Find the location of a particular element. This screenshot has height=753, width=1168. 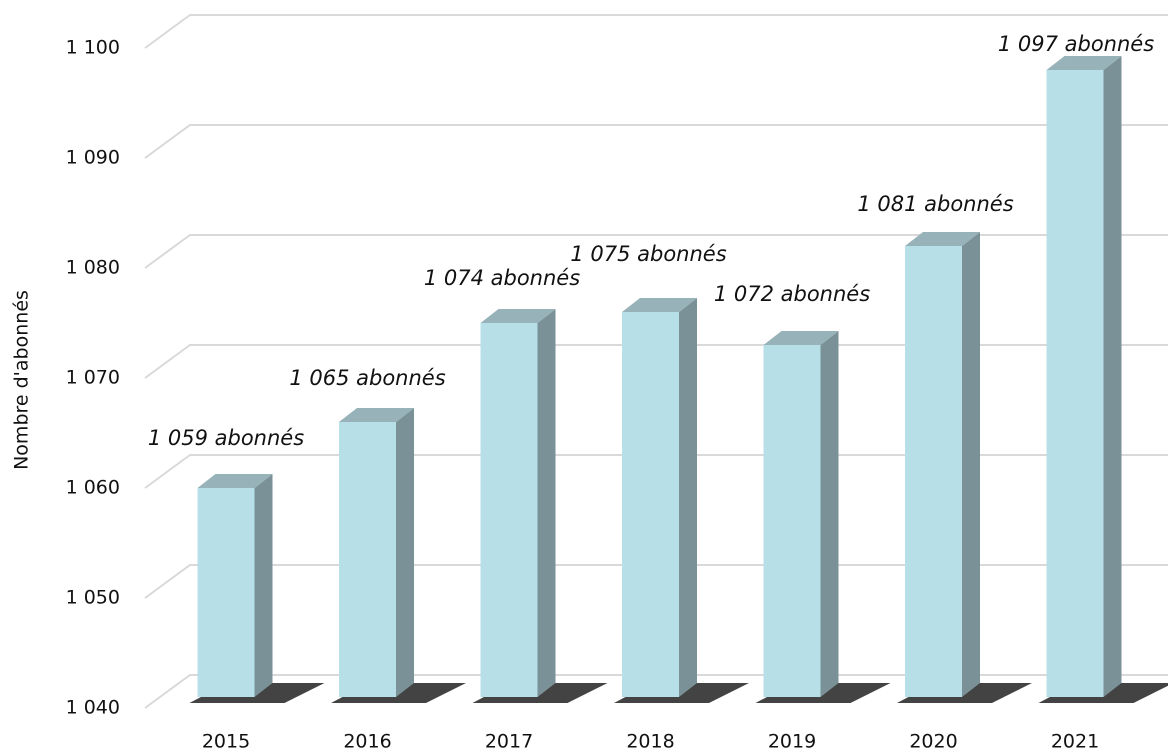

value-label: 1 075 abonnés is located at coordinates (648, 254).